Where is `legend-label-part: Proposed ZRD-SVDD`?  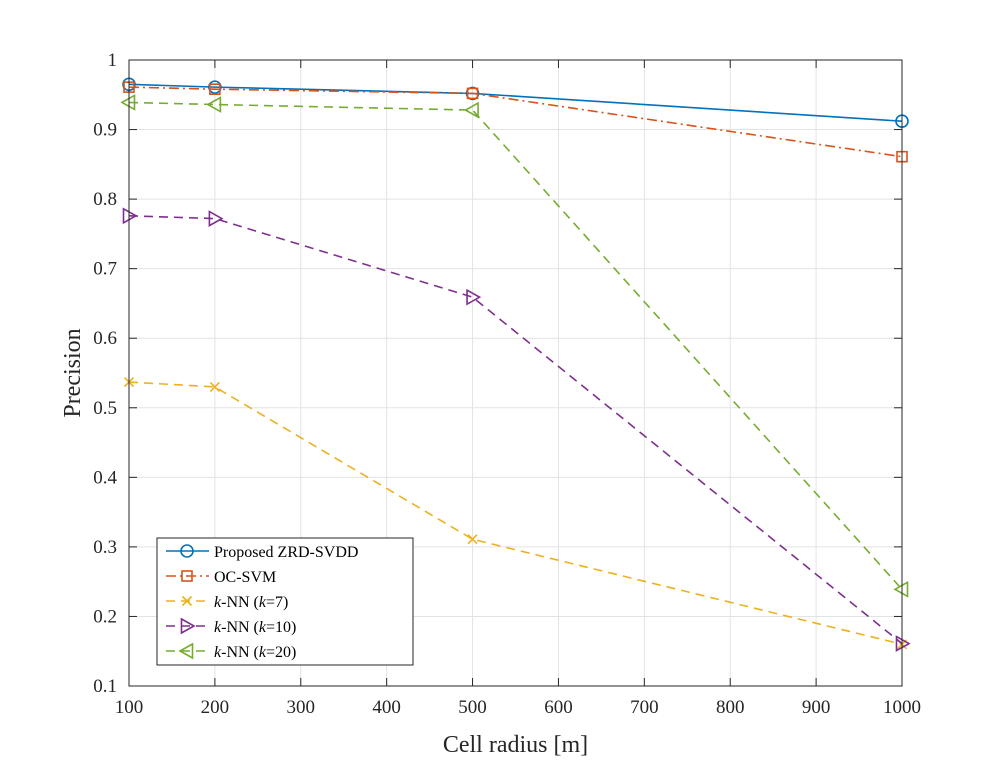 legend-label-part: Proposed ZRD-SVDD is located at coordinates (286, 552).